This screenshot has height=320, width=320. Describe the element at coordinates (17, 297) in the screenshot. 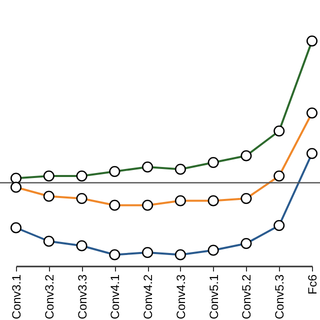

I see `x-tick-label: Conv3.1` at that location.